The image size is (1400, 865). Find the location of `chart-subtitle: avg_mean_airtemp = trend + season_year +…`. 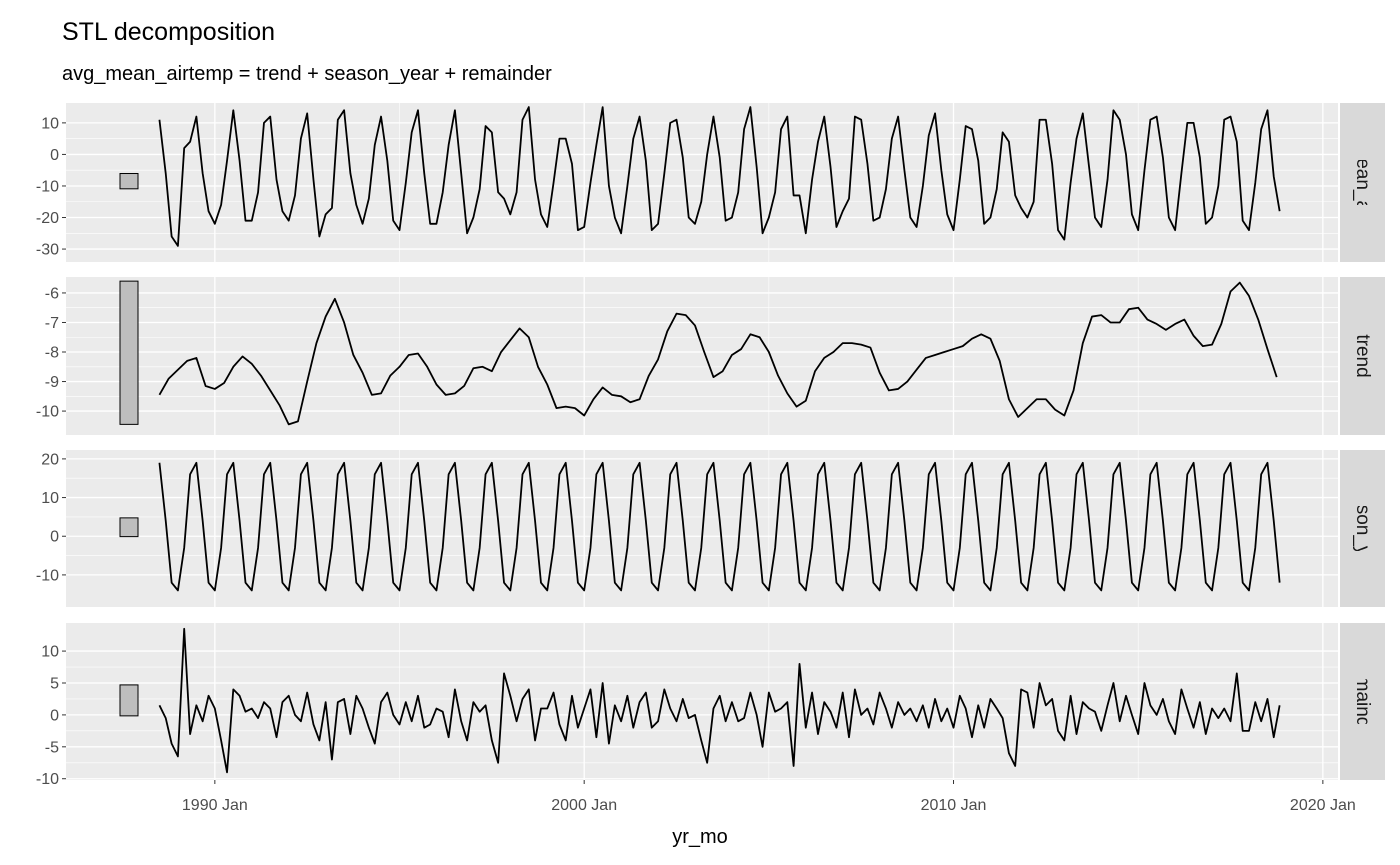

chart-subtitle: avg_mean_airtemp = trend + season_year +… is located at coordinates (307, 74).